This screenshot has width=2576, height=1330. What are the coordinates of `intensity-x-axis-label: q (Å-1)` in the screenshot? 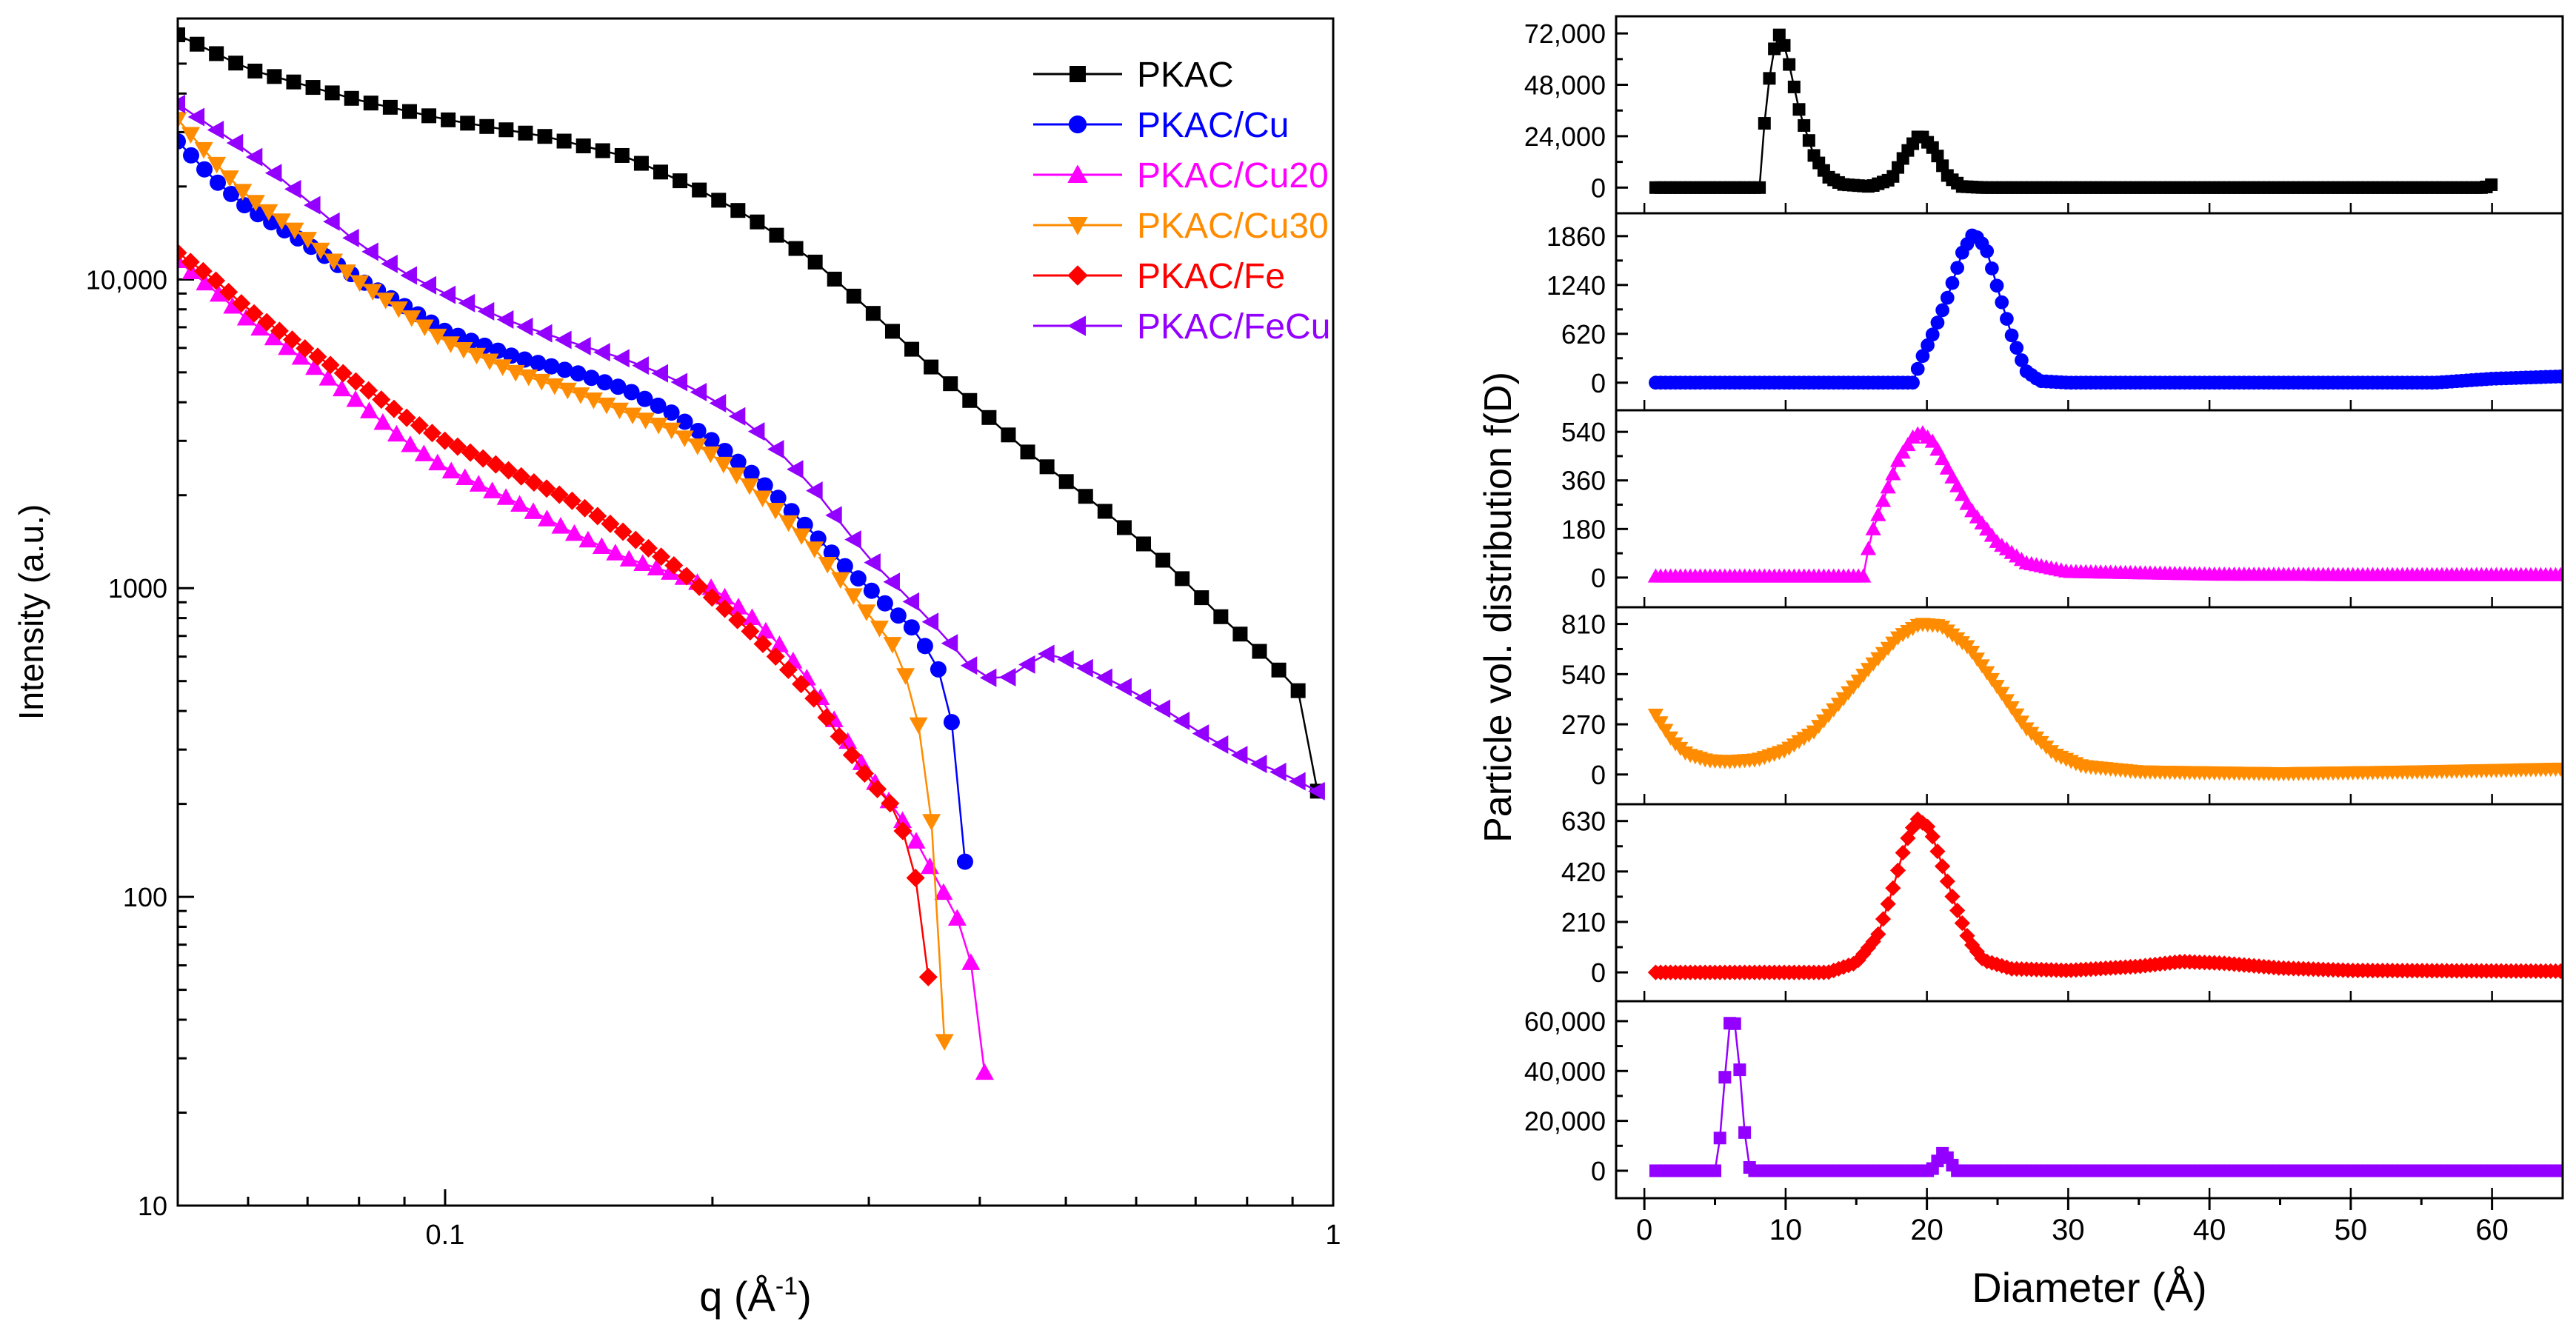 It's located at (755, 1296).